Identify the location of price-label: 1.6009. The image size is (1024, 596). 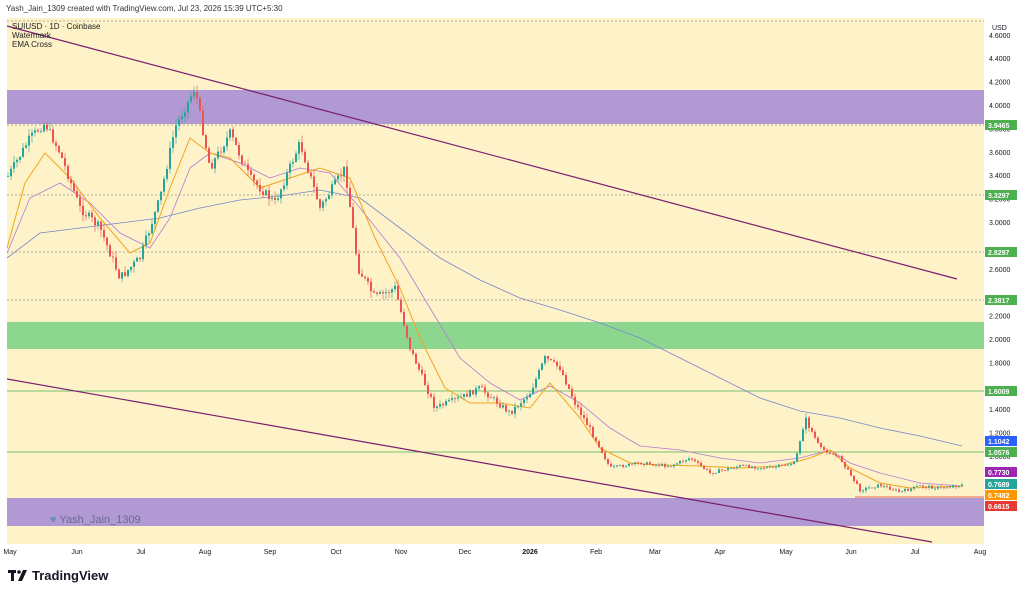
(1001, 391).